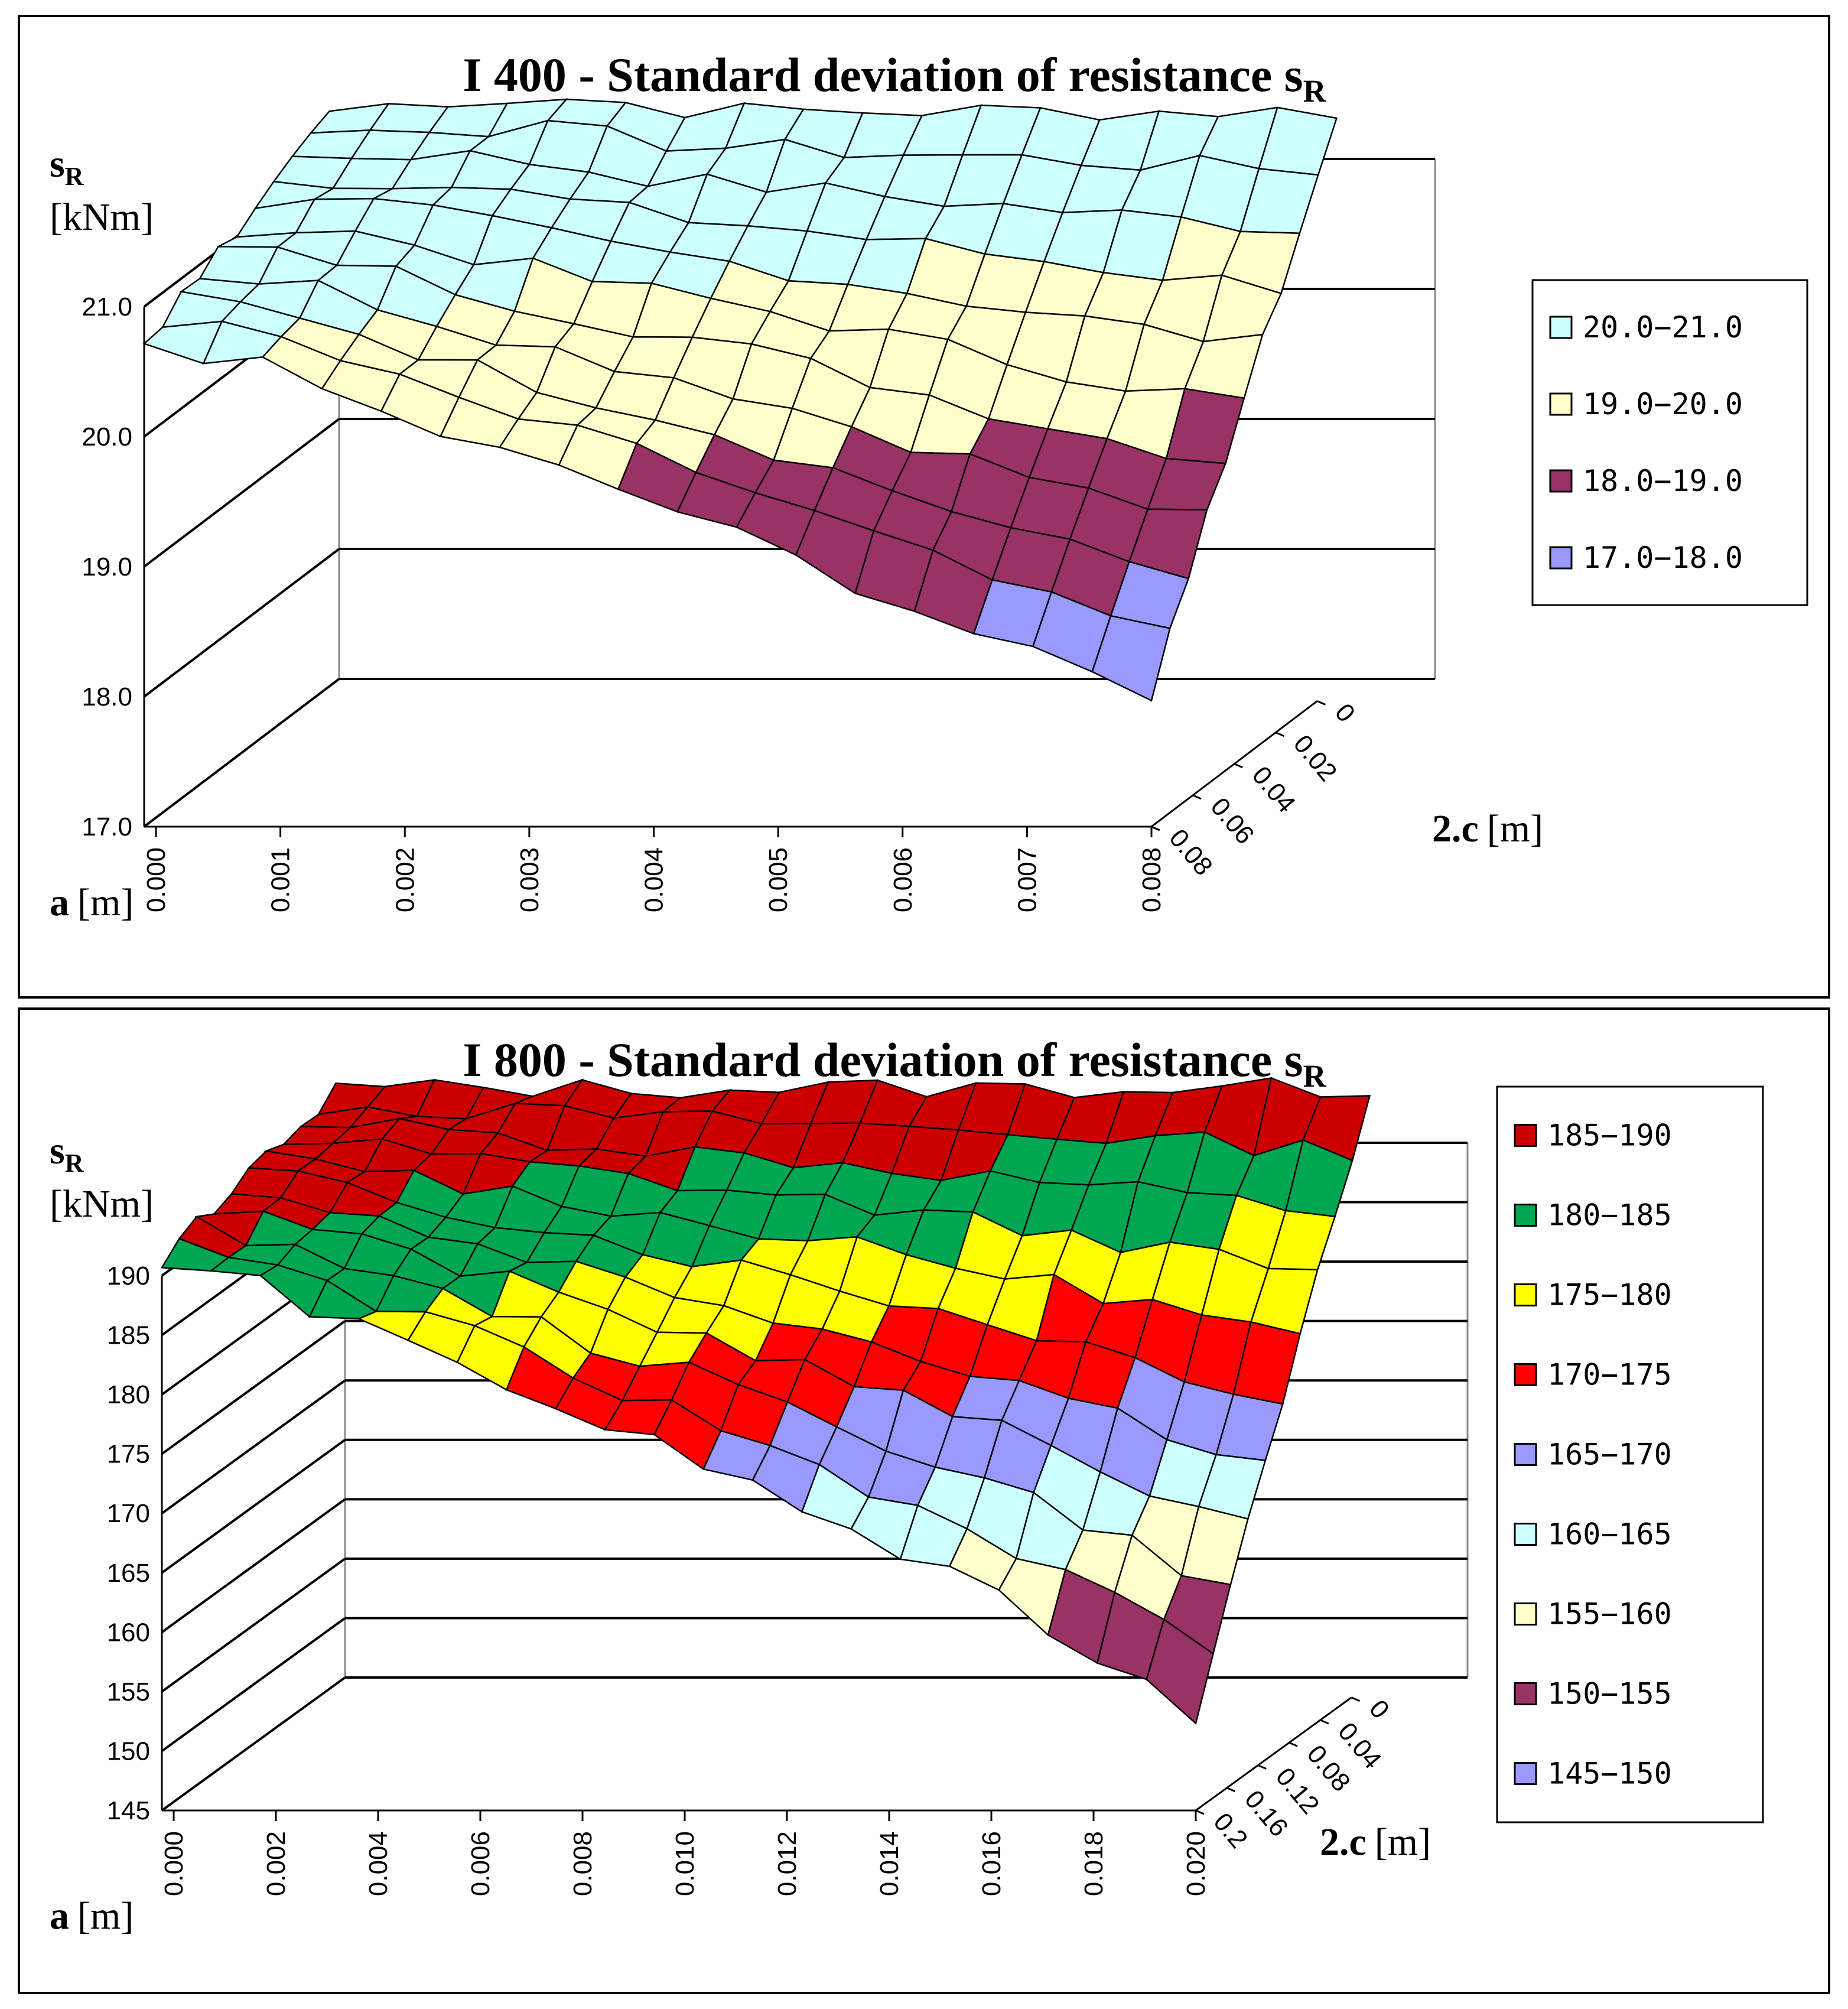 The image size is (1848, 2009). I want to click on y-axis-unit: [m], so click(1515, 829).